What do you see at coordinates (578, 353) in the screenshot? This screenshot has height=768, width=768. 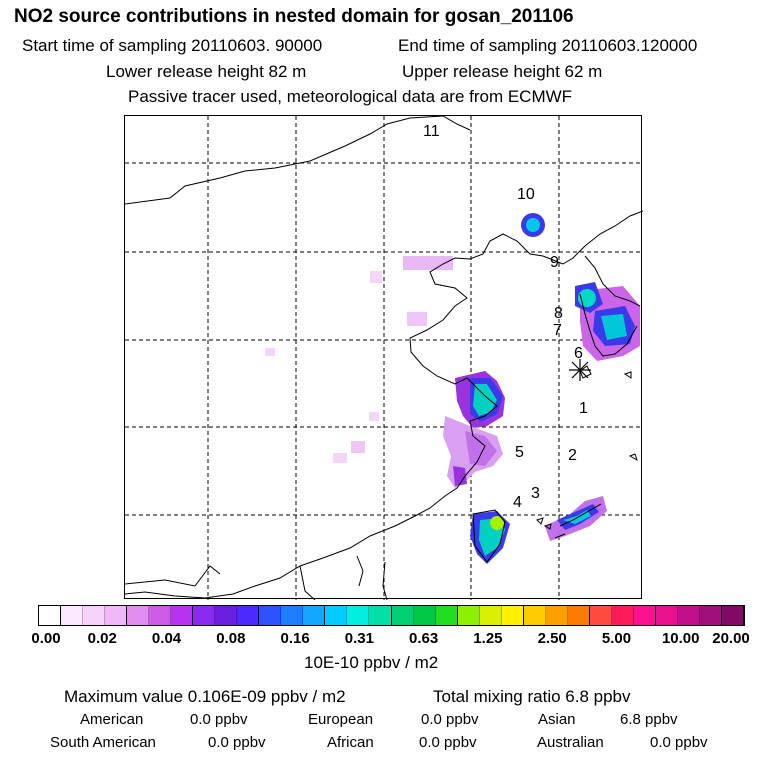 I see `source-label: 6` at bounding box center [578, 353].